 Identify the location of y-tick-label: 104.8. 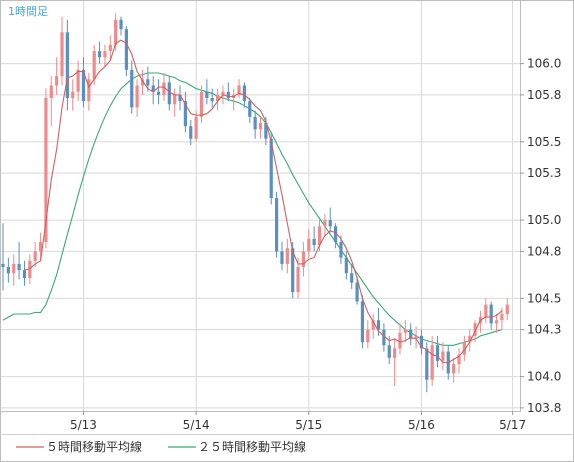
(544, 251).